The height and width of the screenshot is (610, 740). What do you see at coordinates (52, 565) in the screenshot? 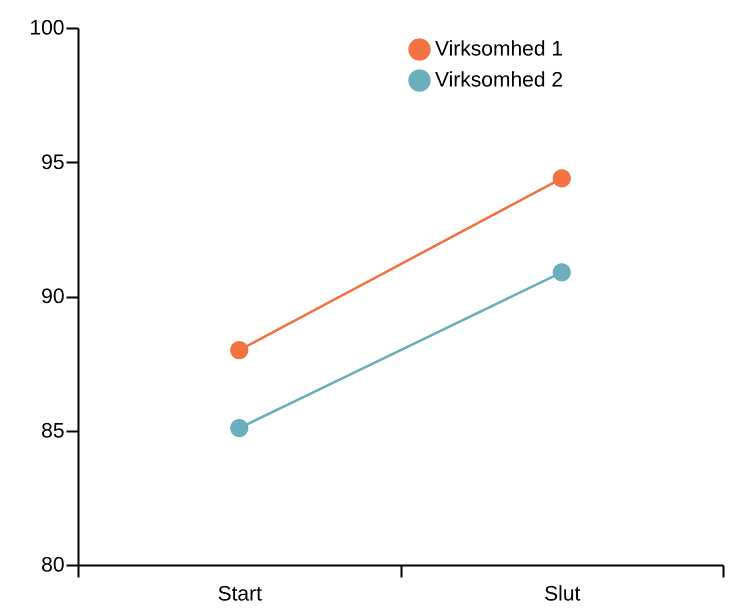
I see `y-tick-label: 80` at bounding box center [52, 565].